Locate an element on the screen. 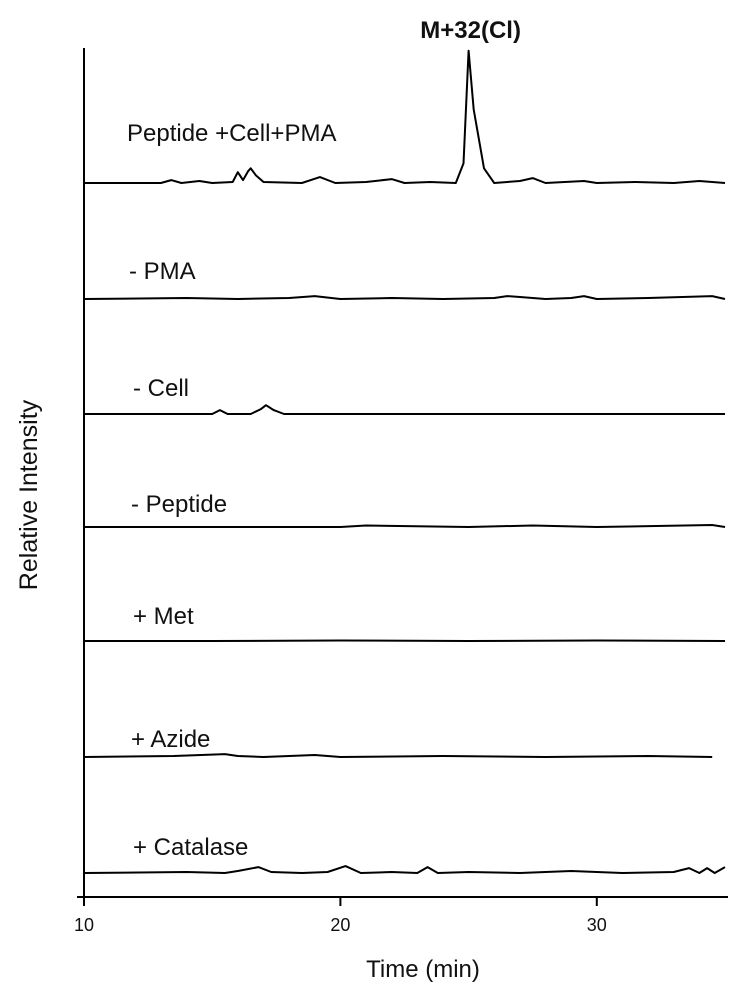 This screenshot has height=999, width=750. x-tick-label: 10 is located at coordinates (84, 925).